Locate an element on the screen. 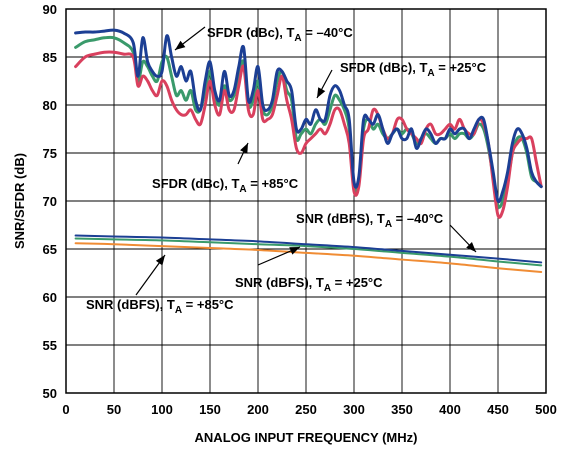 This screenshot has height=450, width=572. label-sfdr-minus40: SFDR (dBc), TA = –40°C is located at coordinates (280, 34).